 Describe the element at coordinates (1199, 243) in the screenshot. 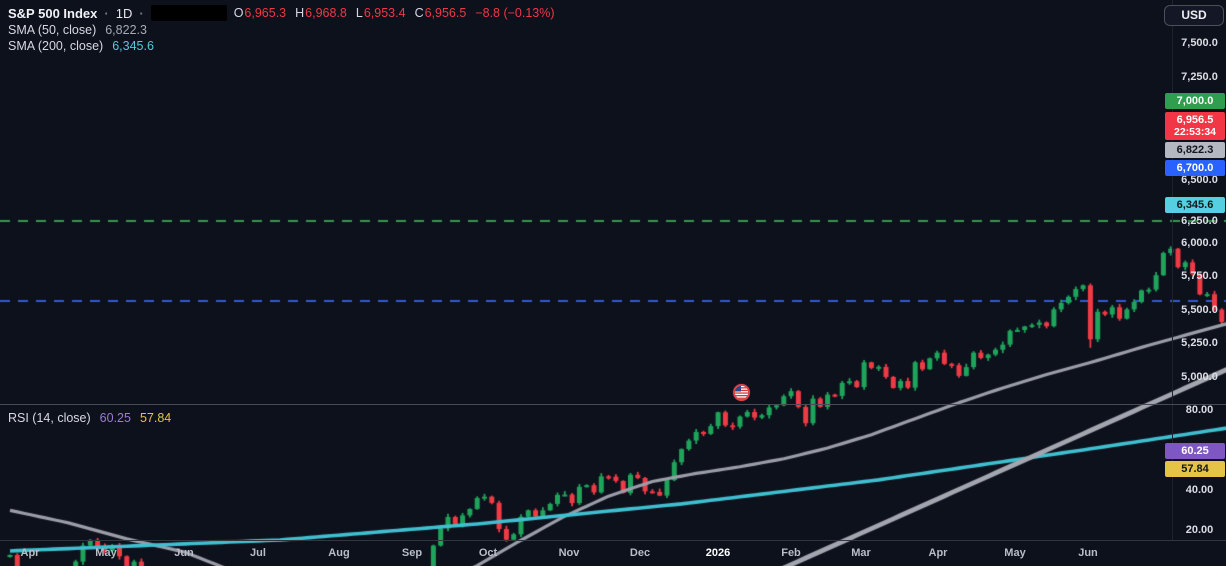

I see `price-axis-tick: 6,000.0` at that location.